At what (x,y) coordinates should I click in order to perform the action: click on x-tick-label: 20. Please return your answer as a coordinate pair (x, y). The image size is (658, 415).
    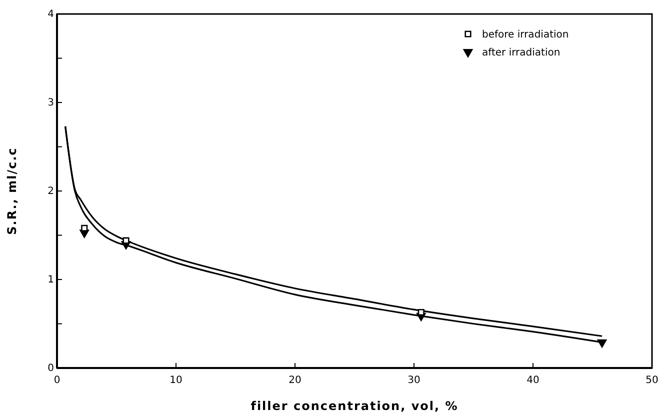
    Looking at the image, I should click on (295, 380).